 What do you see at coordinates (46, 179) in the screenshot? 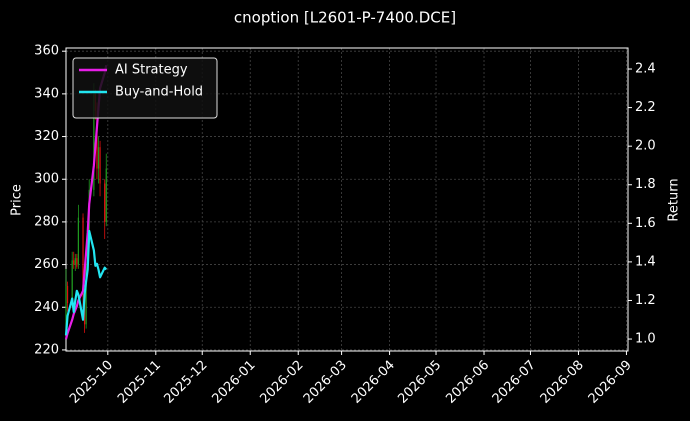
I see `y-tick-label: 300` at bounding box center [46, 179].